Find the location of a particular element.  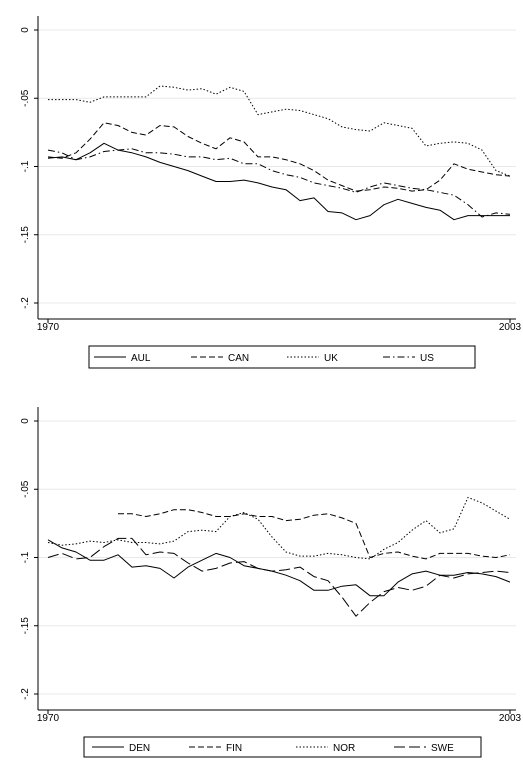

legend-label-aul: AUL is located at coordinates (141, 358).